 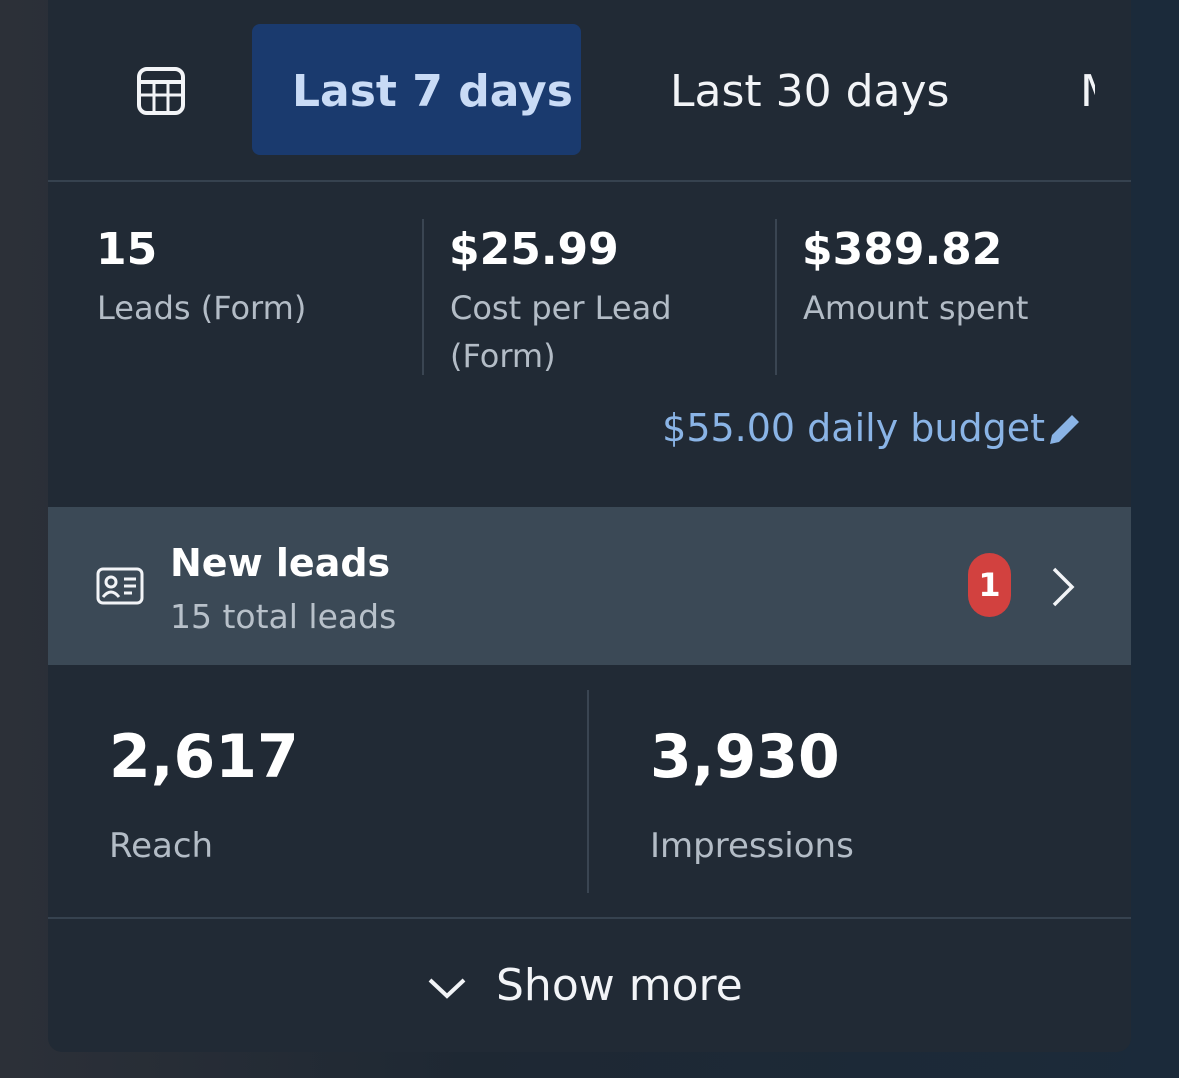 I want to click on row-subtitle: 15 total leads, so click(x=283, y=616).